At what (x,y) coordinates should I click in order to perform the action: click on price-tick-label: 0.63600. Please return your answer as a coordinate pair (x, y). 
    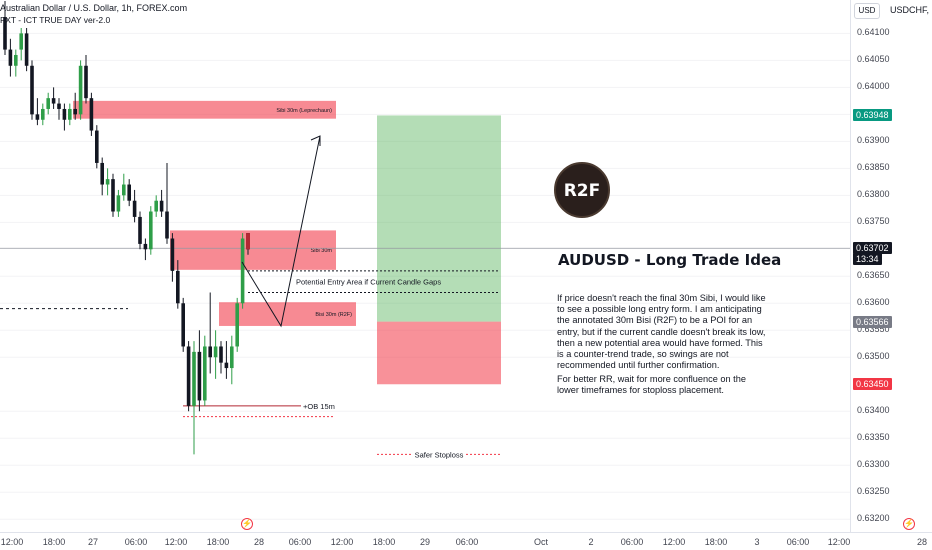
    Looking at the image, I should click on (873, 302).